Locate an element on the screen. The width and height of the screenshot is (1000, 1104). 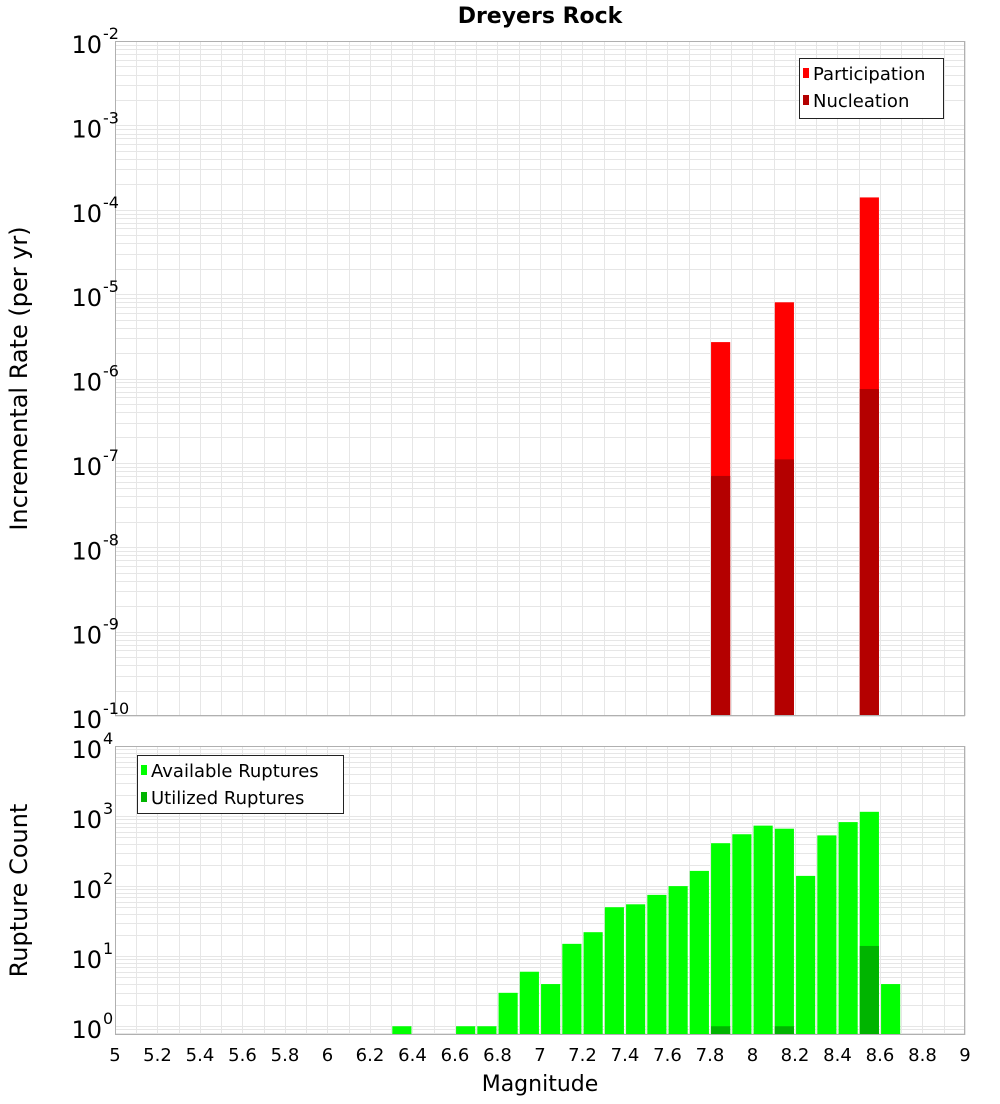
legend-label: Nucleation is located at coordinates (861, 101).